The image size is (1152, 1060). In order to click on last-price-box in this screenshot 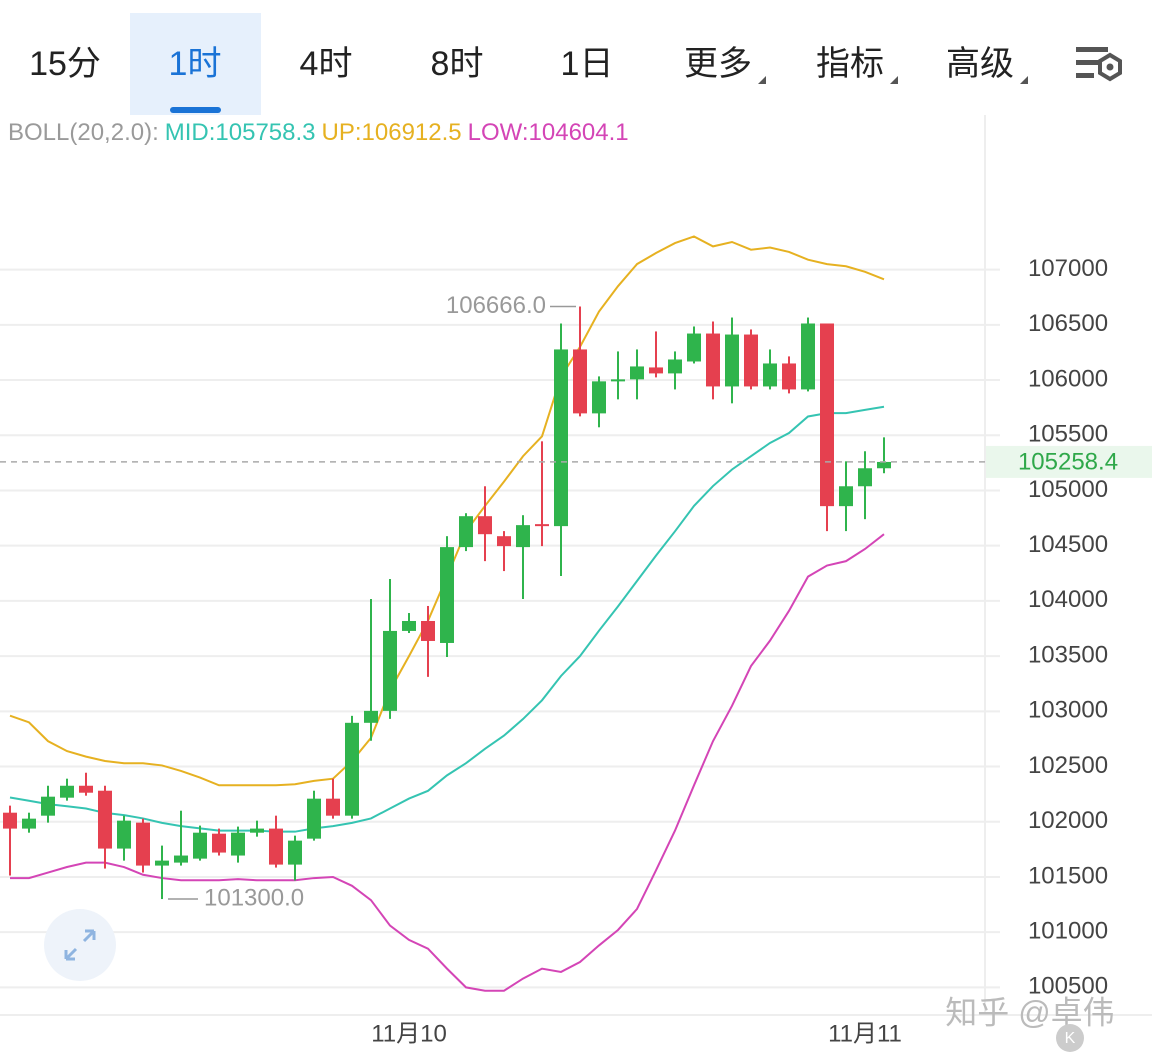, I will do `click(1069, 461)`.